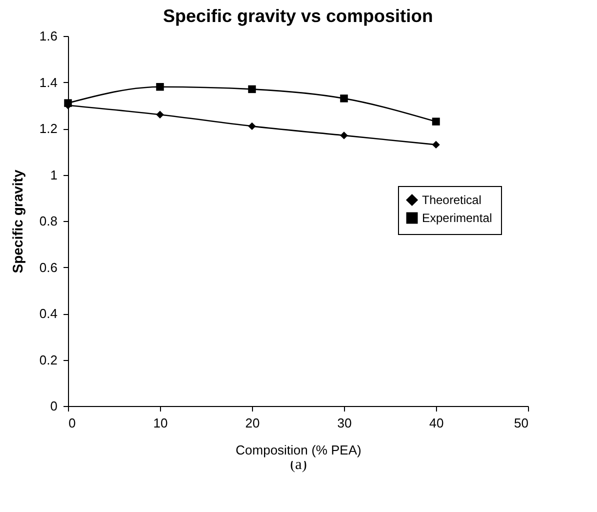 The width and height of the screenshot is (597, 512). I want to click on y-axis-title: Specific gravity, so click(17, 222).